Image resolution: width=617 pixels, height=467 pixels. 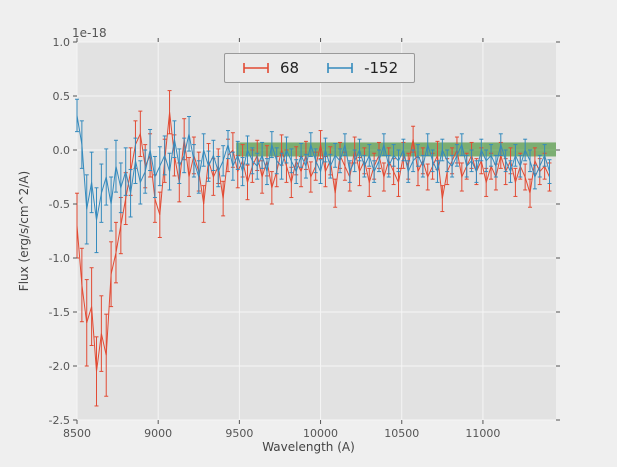 What do you see at coordinates (401, 433) in the screenshot?
I see `x-tick-label: 10500` at bounding box center [401, 433].